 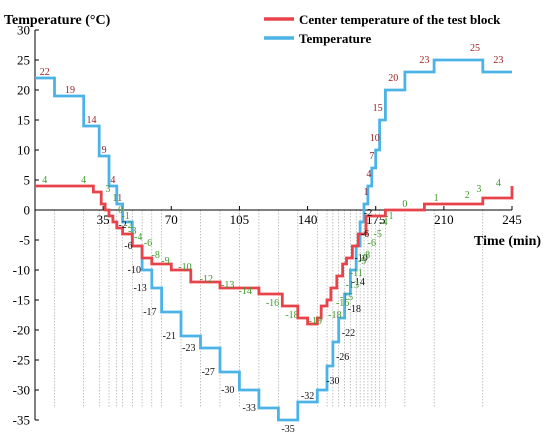 I want to click on x-tick-label: 70, so click(x=171, y=219).